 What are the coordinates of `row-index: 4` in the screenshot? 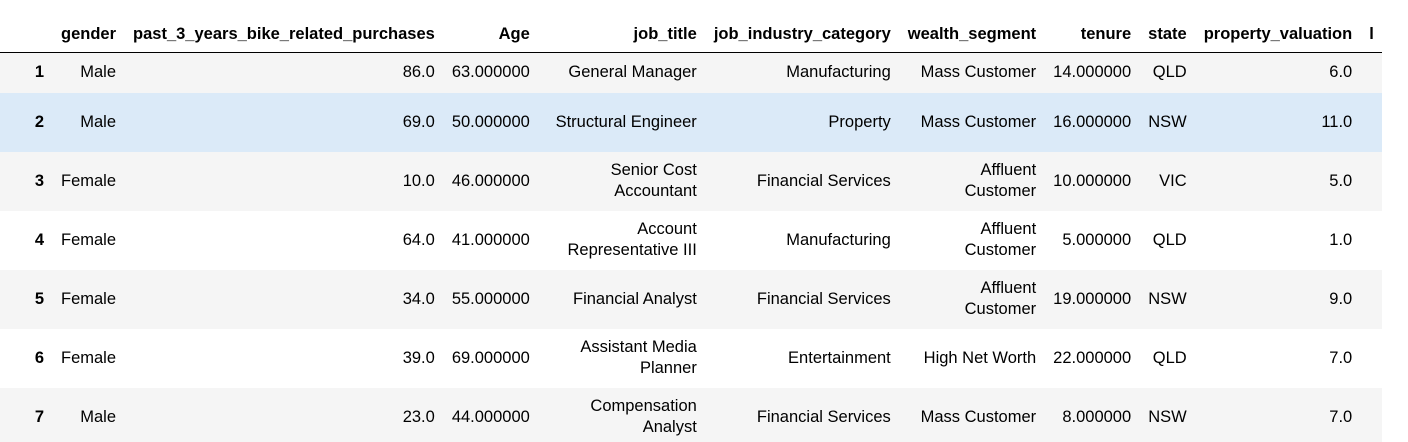 It's located at (39, 239).